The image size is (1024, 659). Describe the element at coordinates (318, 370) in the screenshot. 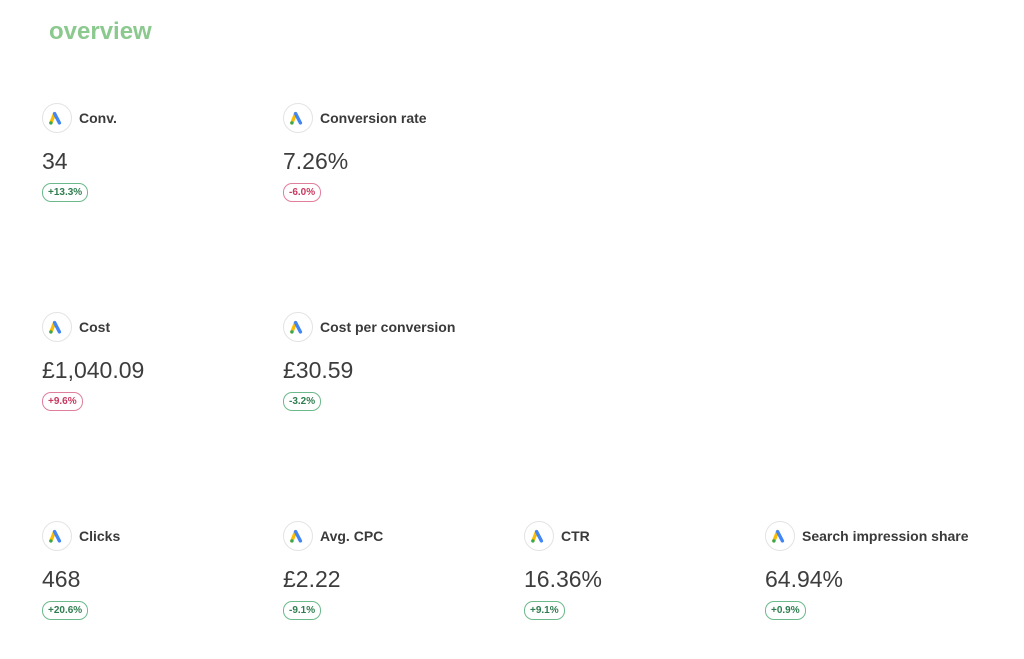

I see `metric-value: £30.59` at that location.